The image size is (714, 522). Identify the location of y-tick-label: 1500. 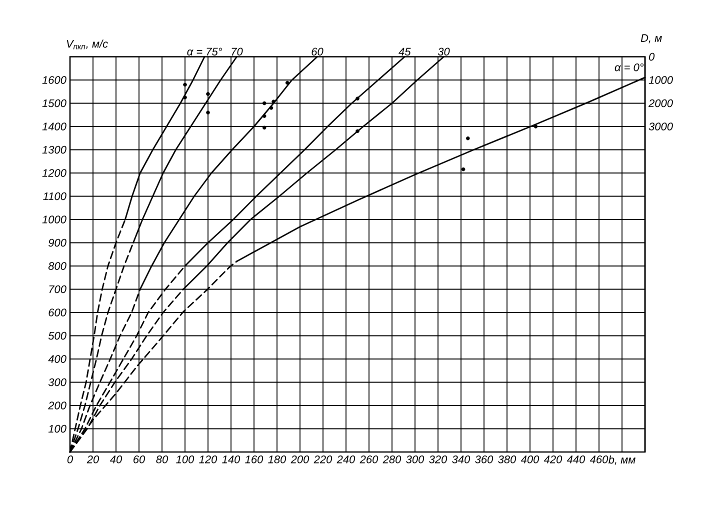
(54, 103).